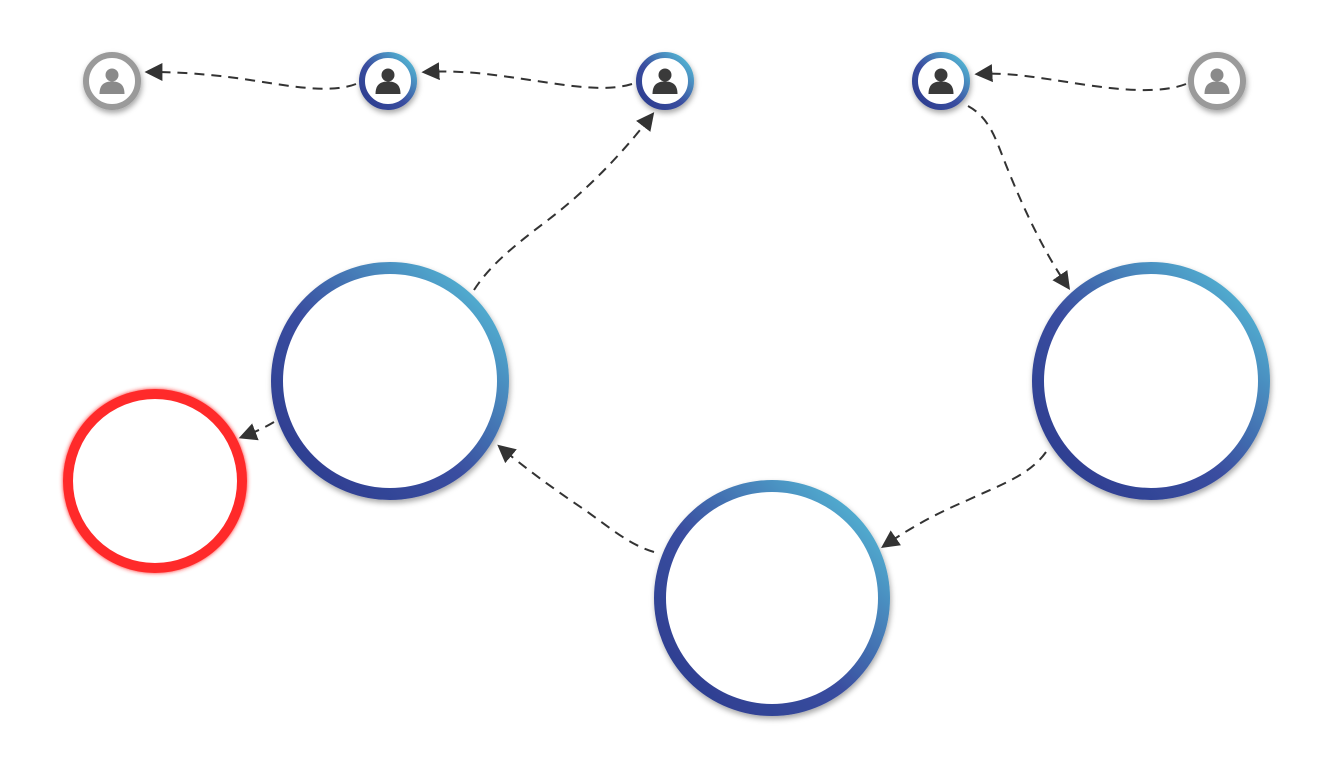  I want to click on edge-avatar2-to-avatar1, so click(250, 76).